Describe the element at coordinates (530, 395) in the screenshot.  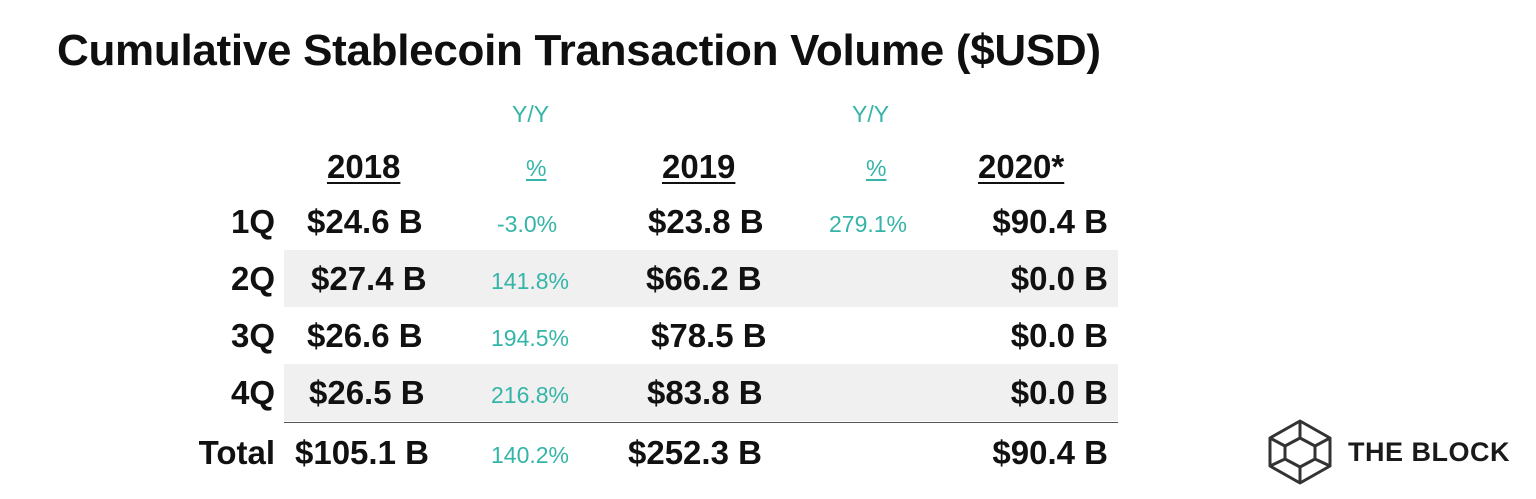
I see `yy-2019: 216.8%` at that location.